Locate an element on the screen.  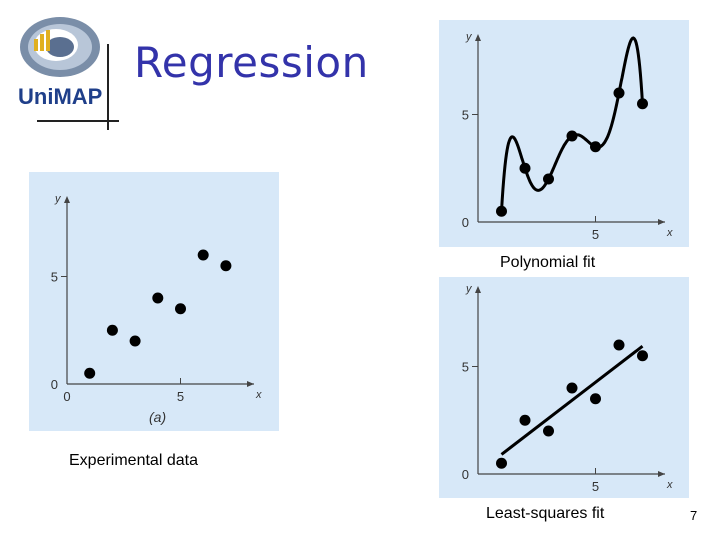
title-divider-horizontal is located at coordinates (78, 121).